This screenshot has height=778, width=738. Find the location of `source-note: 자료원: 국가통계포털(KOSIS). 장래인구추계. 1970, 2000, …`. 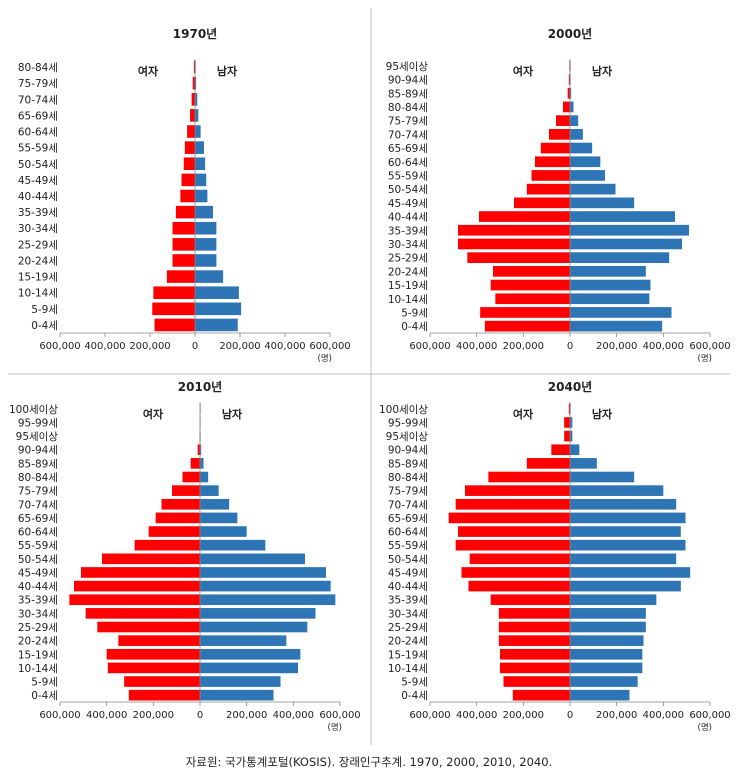

source-note: 자료원: 국가통계포털(KOSIS). 장래인구추계. 1970, 2000, … is located at coordinates (369, 762).